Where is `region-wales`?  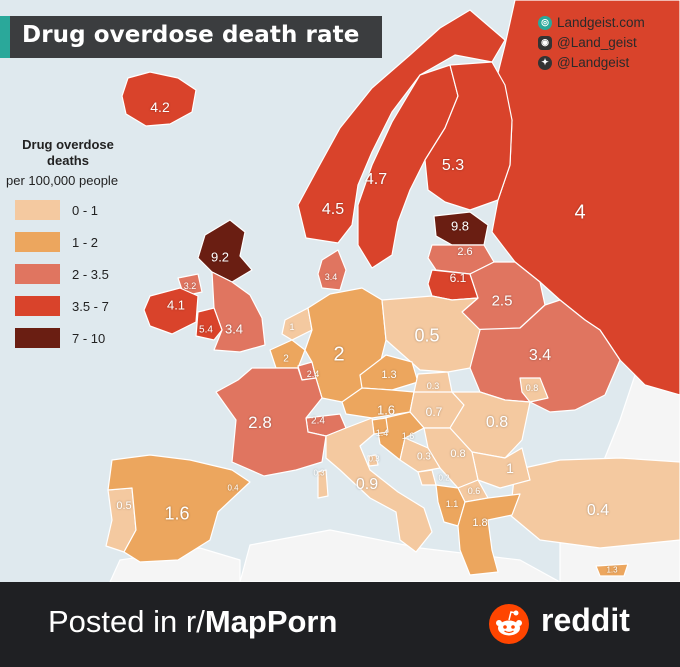 region-wales is located at coordinates (209, 324).